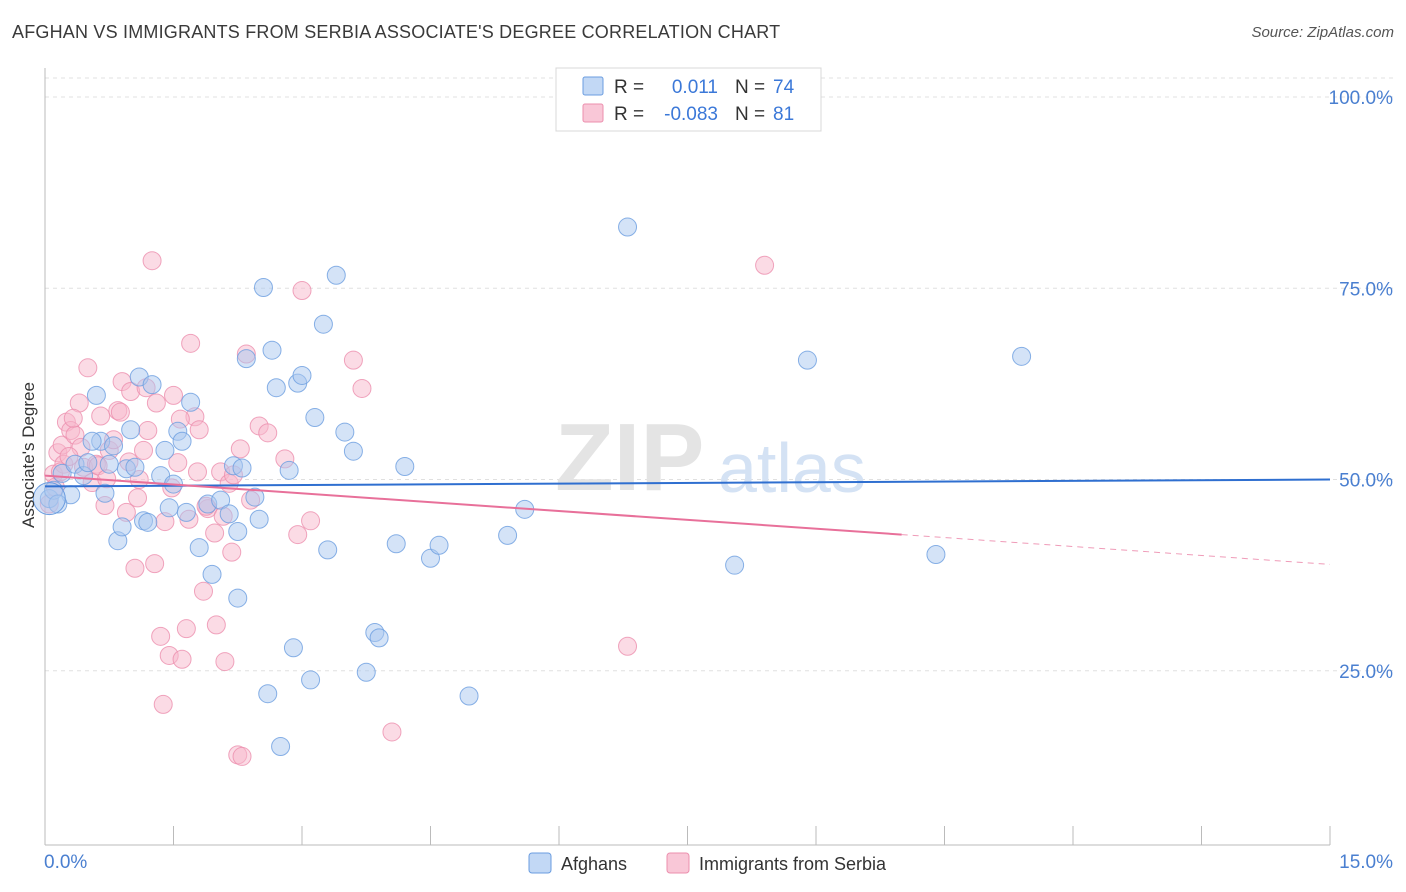 The height and width of the screenshot is (892, 1406). What do you see at coordinates (28, 455) in the screenshot?
I see `y-axis-label: Associate's Degree` at bounding box center [28, 455].